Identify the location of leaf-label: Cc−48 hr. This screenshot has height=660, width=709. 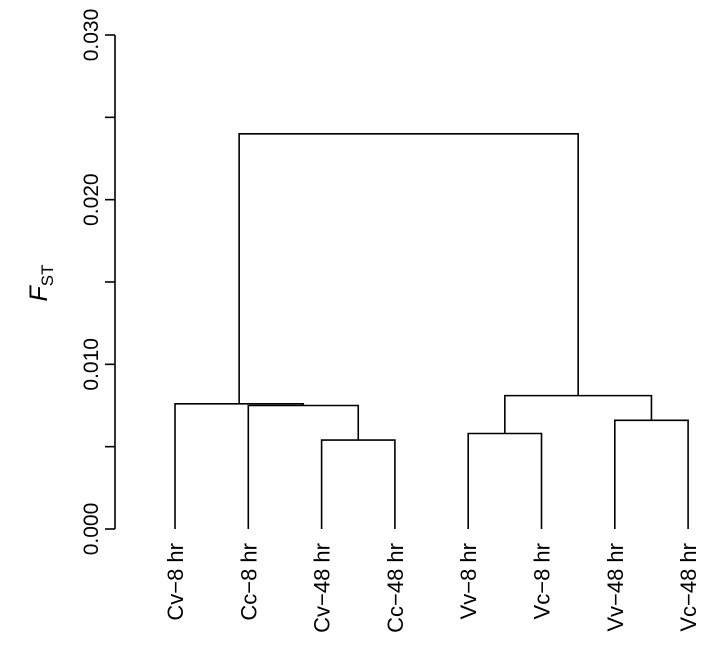
(395, 588).